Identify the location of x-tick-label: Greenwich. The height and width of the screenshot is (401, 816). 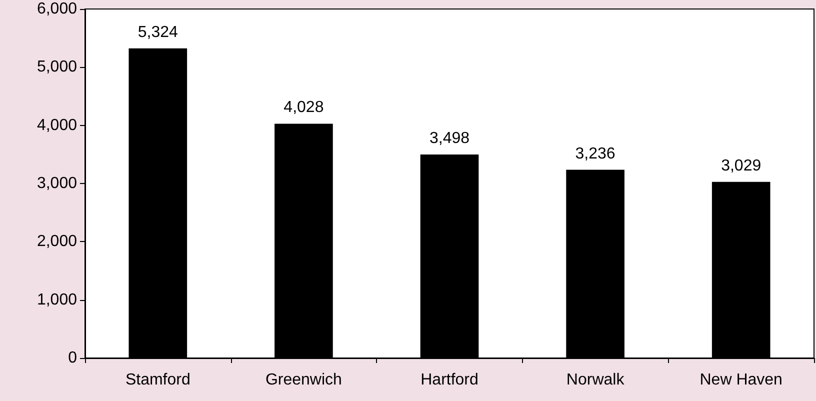
(303, 380).